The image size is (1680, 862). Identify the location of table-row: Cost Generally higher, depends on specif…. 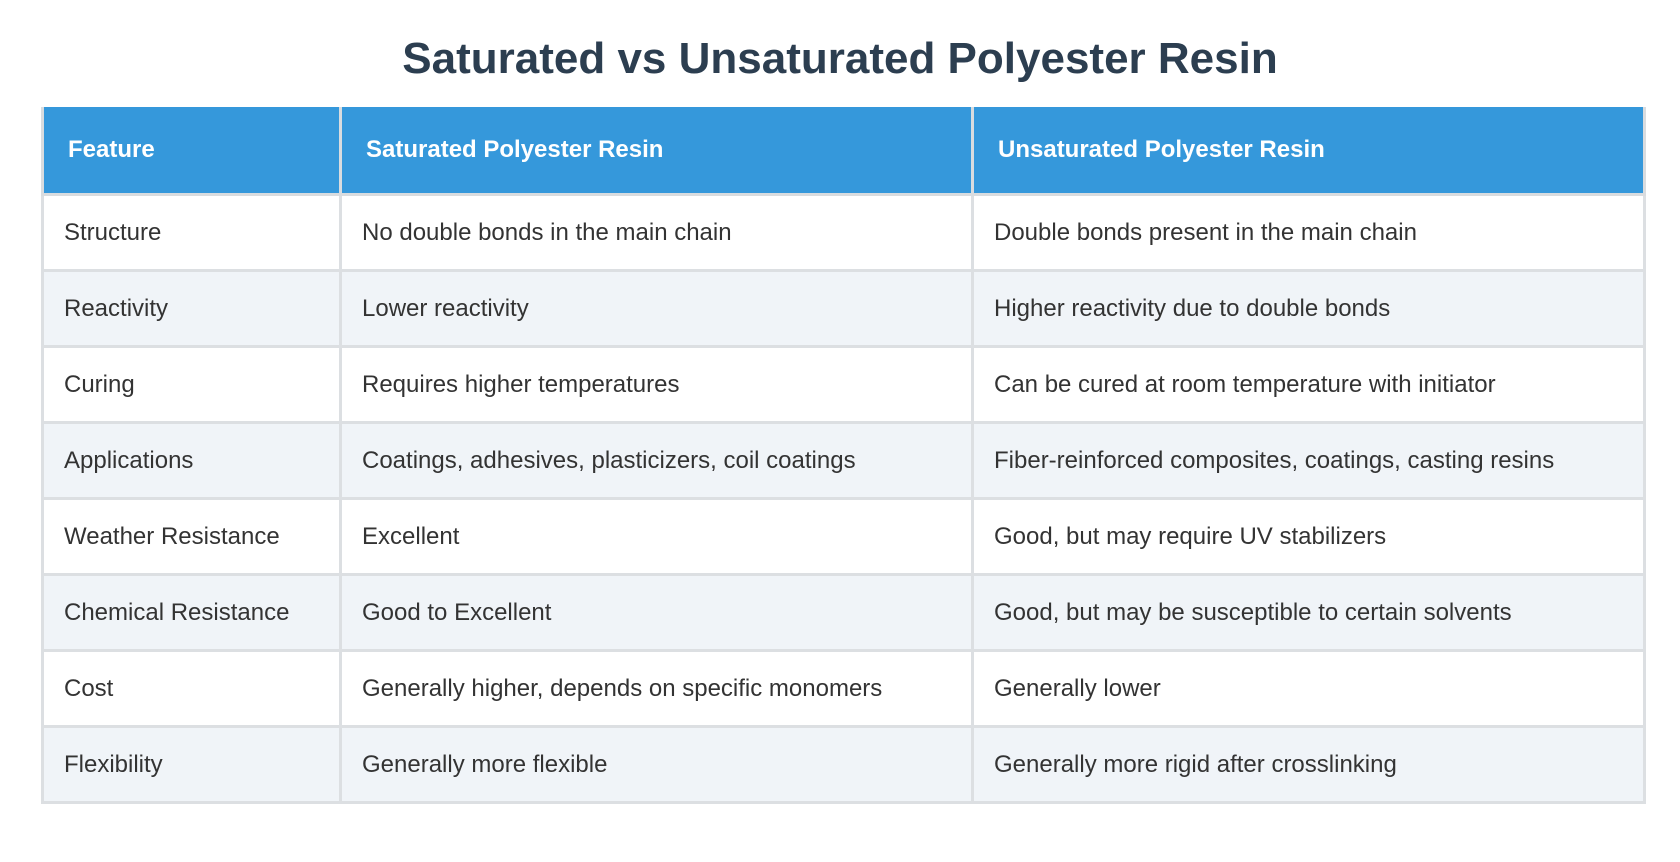
(843, 688).